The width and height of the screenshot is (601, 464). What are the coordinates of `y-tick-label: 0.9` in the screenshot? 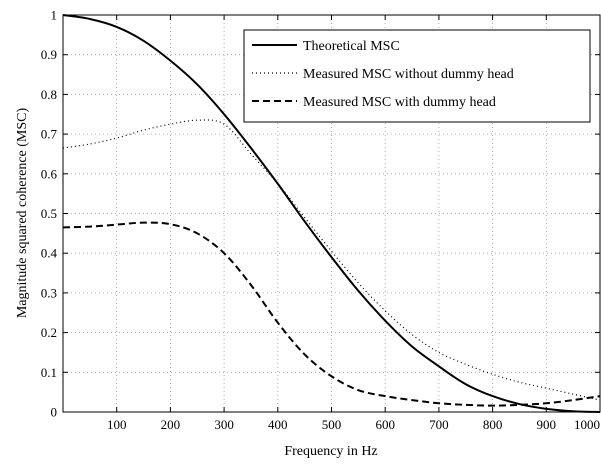 It's located at (49, 54).